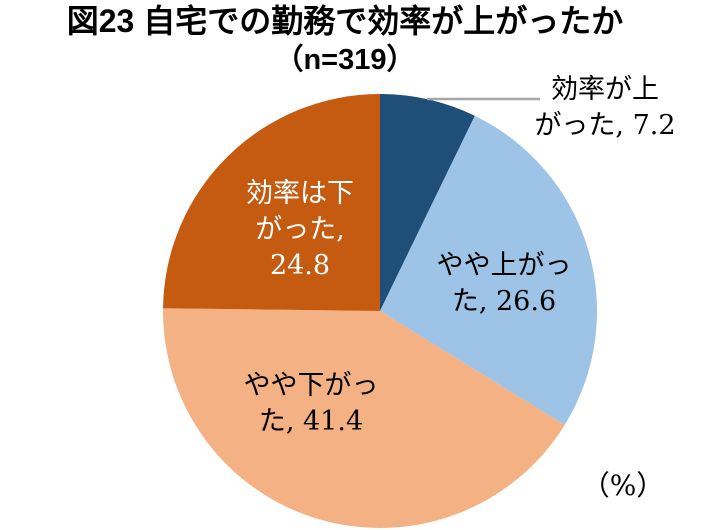  Describe the element at coordinates (623, 485) in the screenshot. I see `percent-unit-label: （%）` at that location.